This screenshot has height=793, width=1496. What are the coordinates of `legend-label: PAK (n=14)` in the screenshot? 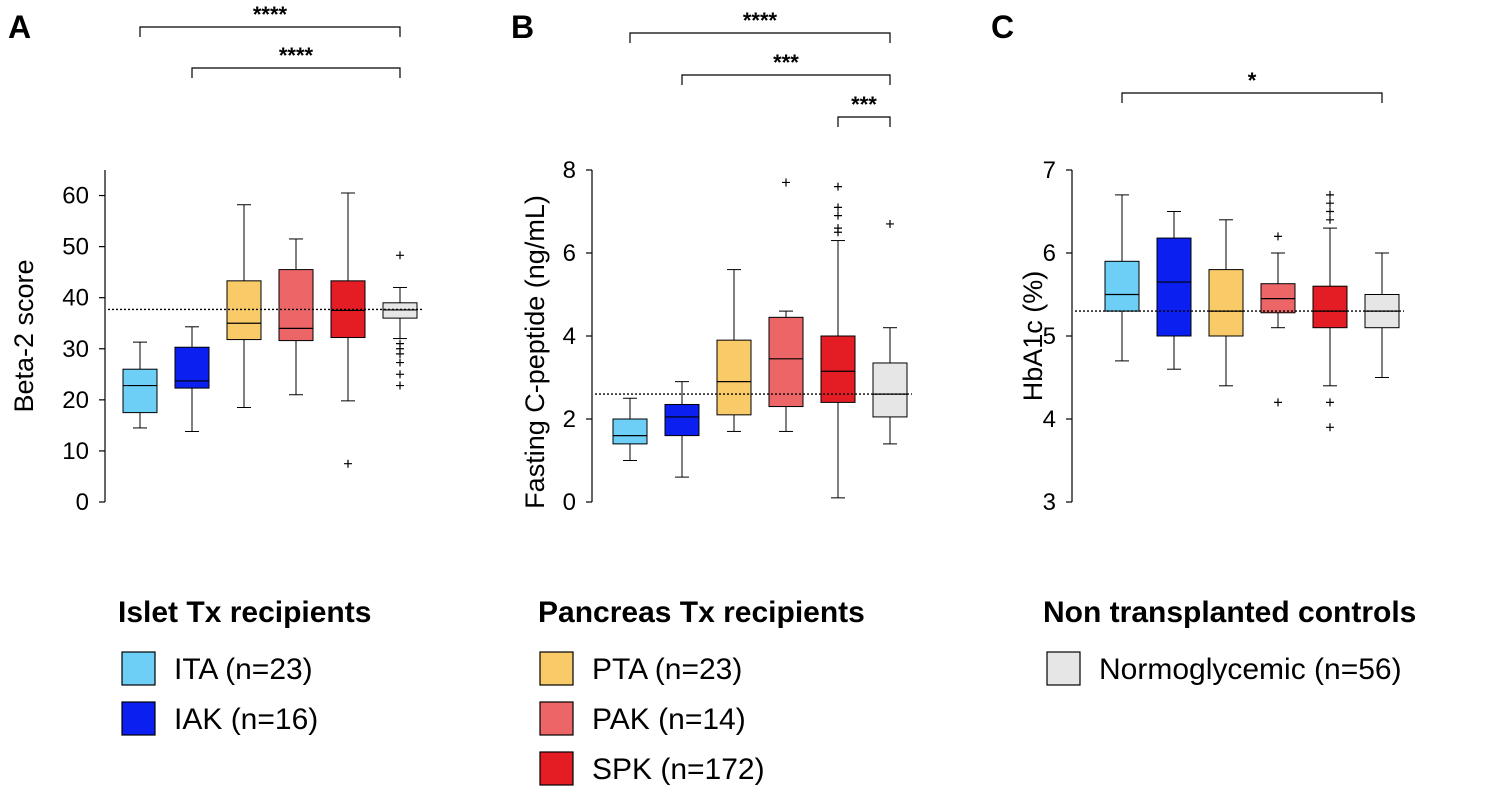 It's located at (669, 719).